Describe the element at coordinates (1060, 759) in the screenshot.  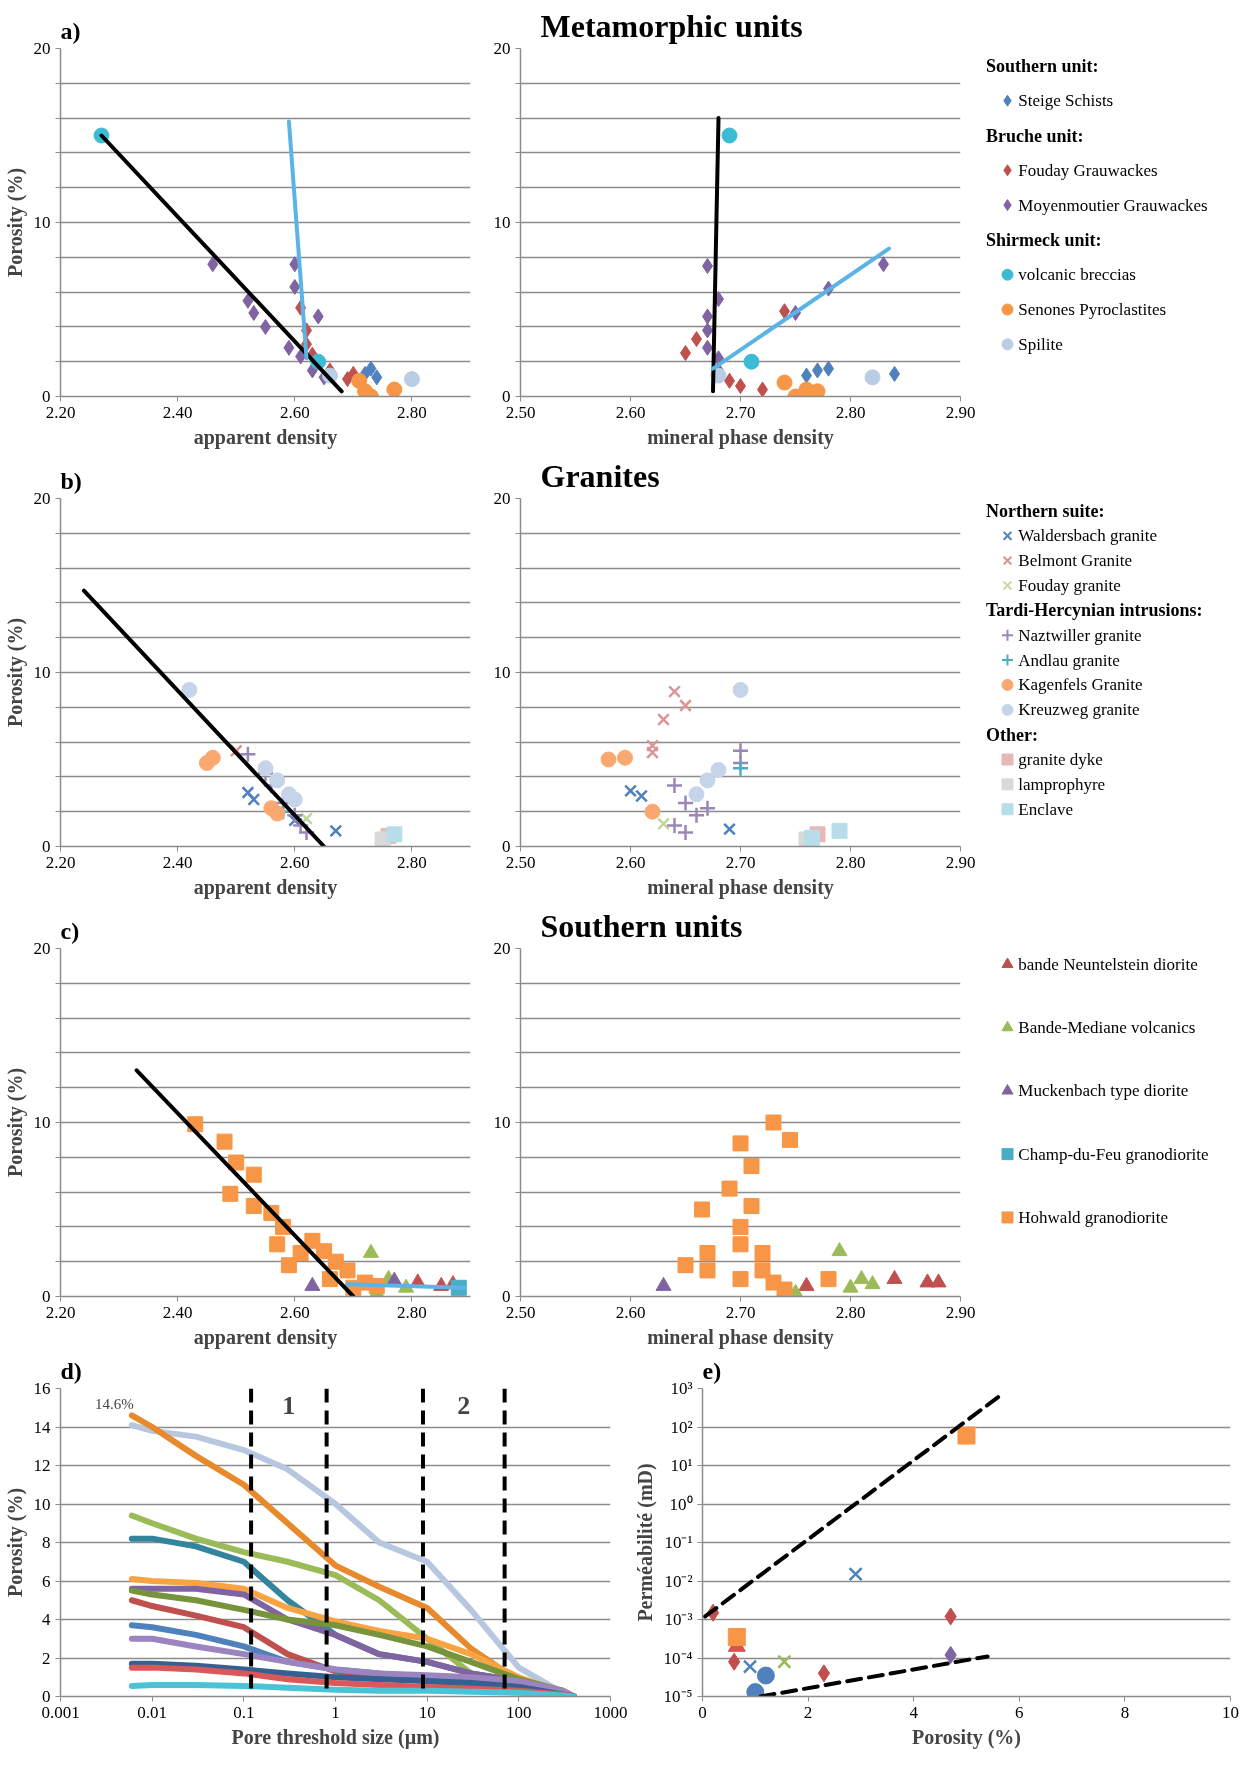
I see `legend-label: granite dyke` at that location.